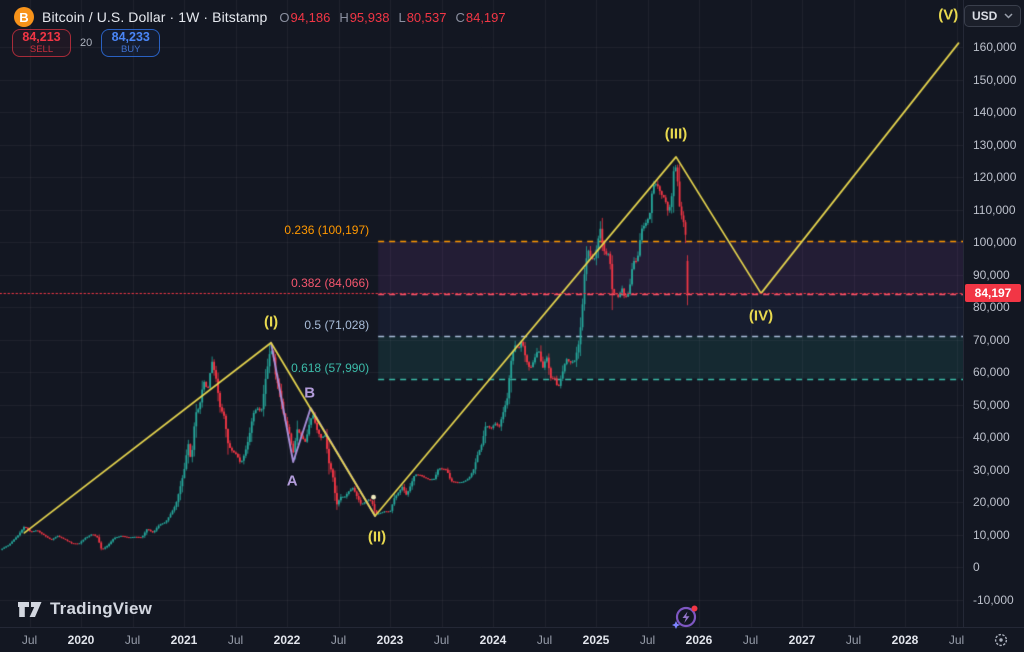 Image resolution: width=1024 pixels, height=652 pixels. What do you see at coordinates (991, 372) in the screenshot?
I see `price-tick-60000: 60,000` at bounding box center [991, 372].